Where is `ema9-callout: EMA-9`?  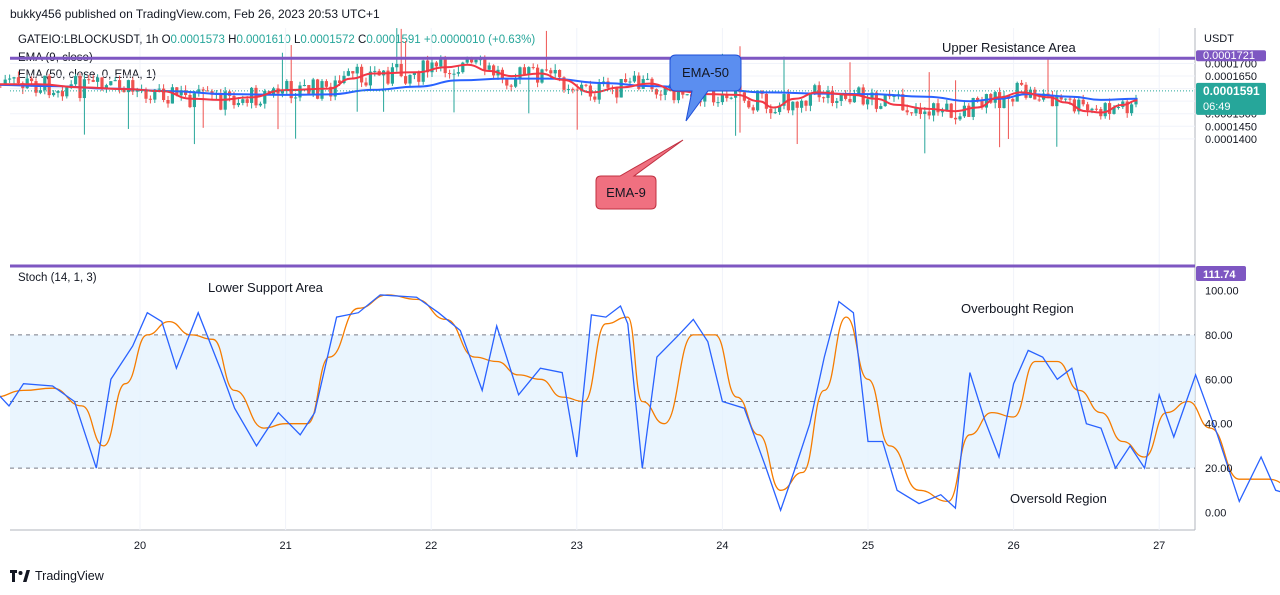
ema9-callout: EMA-9 is located at coordinates (639, 174).